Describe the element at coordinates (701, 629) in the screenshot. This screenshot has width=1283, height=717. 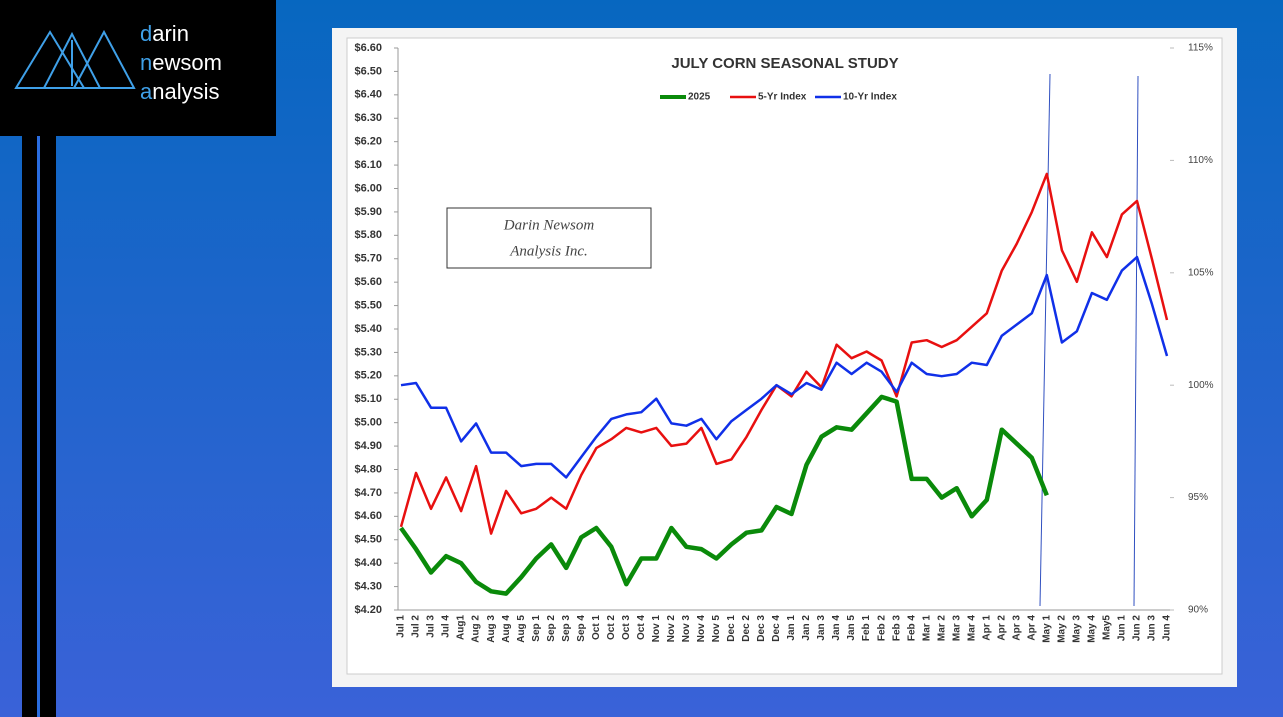
I see `x-tick-label: Nov 4` at that location.